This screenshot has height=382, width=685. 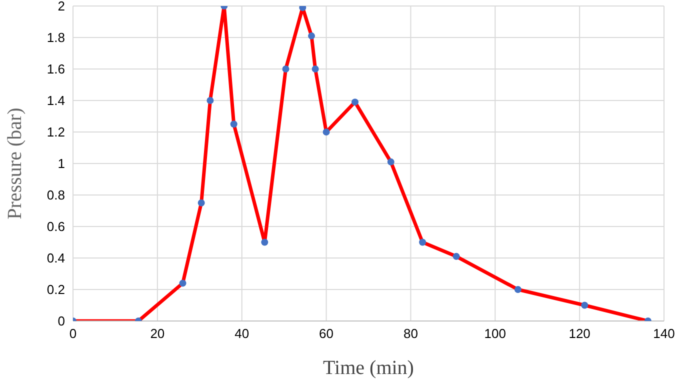 What do you see at coordinates (73, 334) in the screenshot?
I see `x-tick-label: 0` at bounding box center [73, 334].